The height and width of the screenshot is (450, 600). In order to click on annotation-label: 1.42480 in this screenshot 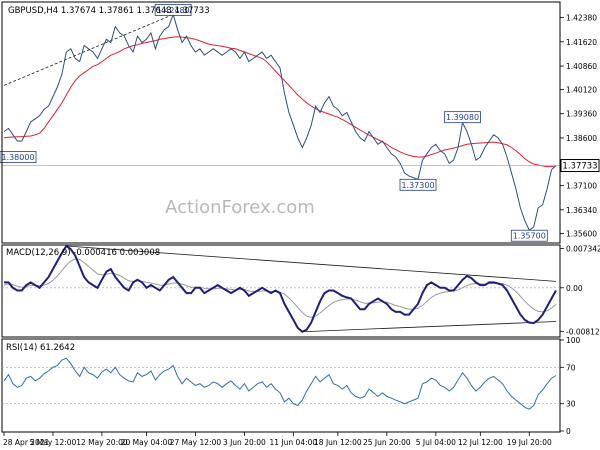, I will do `click(173, 10)`.